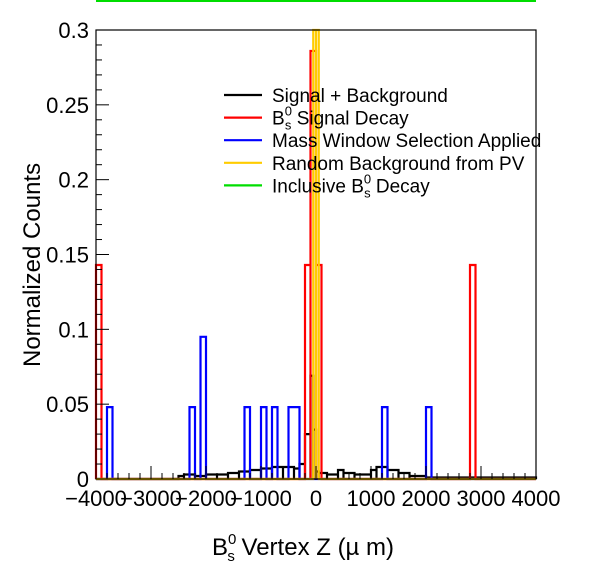 This screenshot has width=596, height=572. What do you see at coordinates (314, 547) in the screenshot?
I see `x-axis-title-rest: Vertex Z (µ m)` at bounding box center [314, 547].